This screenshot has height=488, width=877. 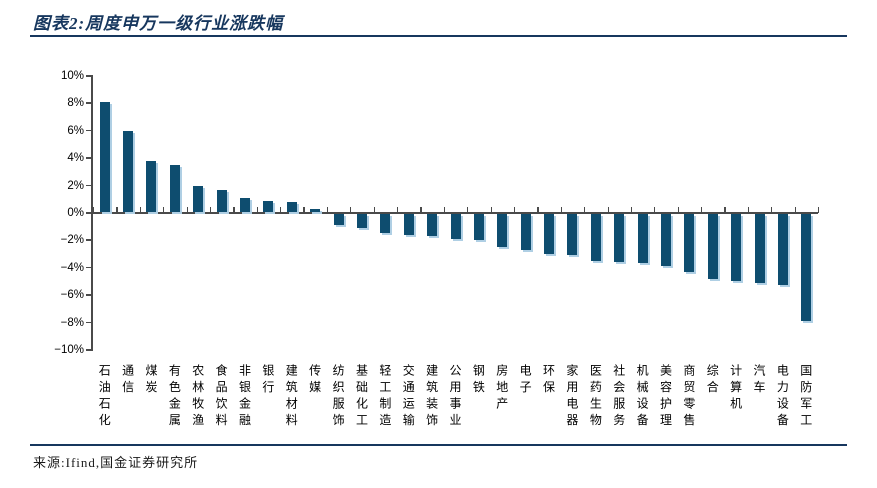 I want to click on category-label: 基础化工, so click(x=361, y=397).